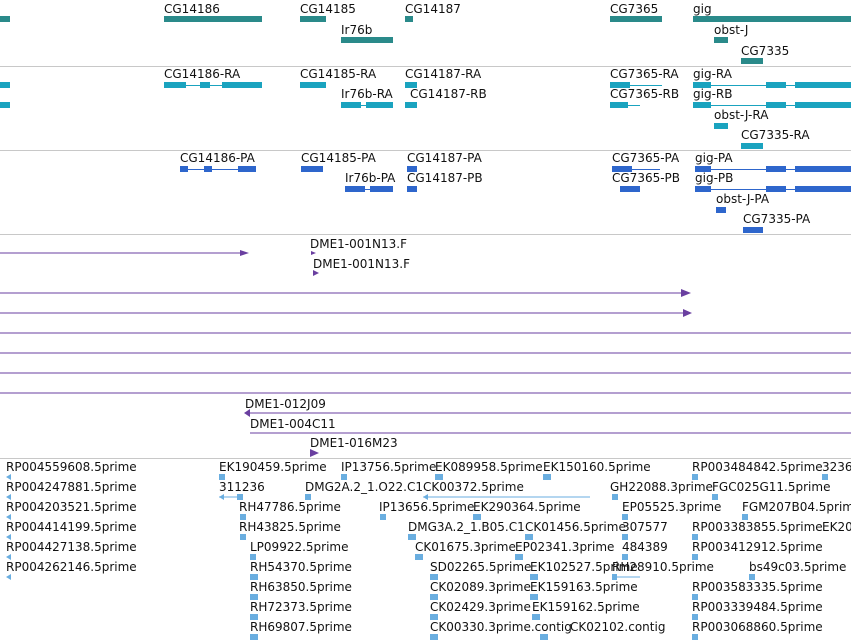 The image size is (851, 642). What do you see at coordinates (242, 487) in the screenshot?
I see `est-label: 311236` at bounding box center [242, 487].